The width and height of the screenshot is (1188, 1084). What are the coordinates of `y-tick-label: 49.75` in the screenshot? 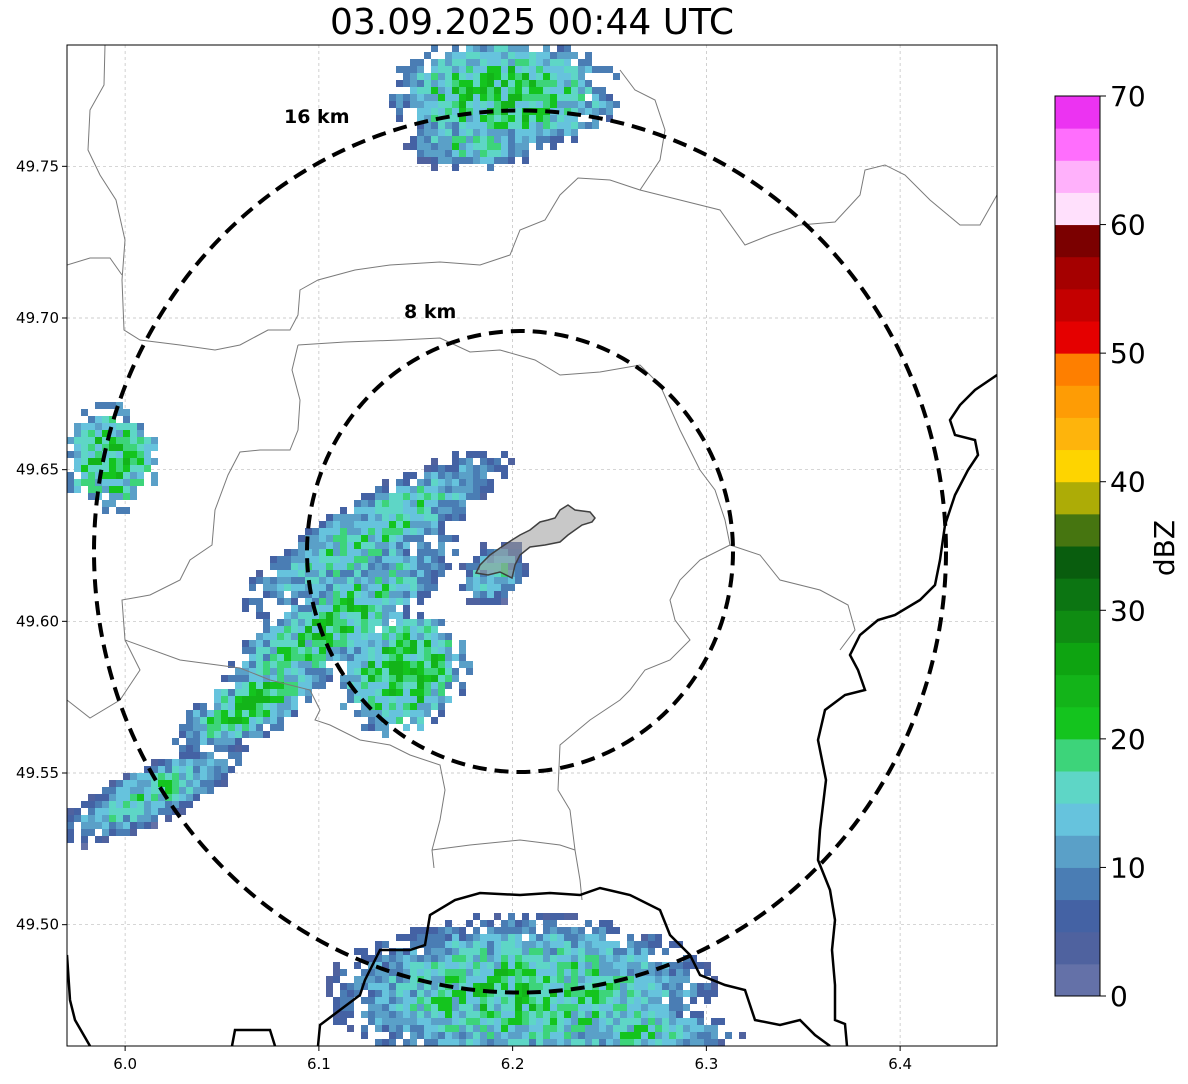 It's located at (37, 166).